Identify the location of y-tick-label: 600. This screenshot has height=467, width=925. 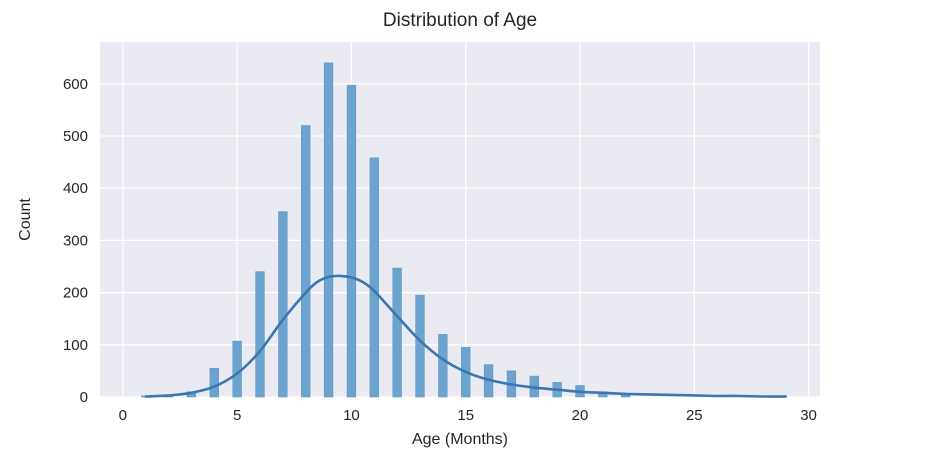
(75, 84).